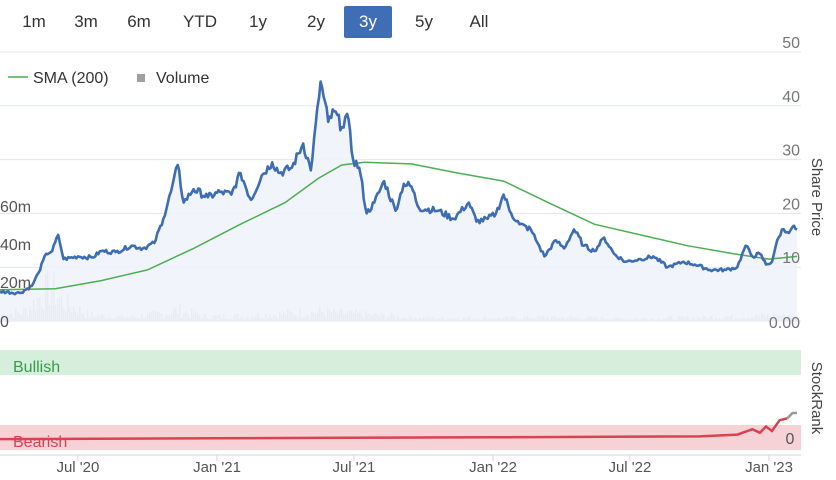  Describe the element at coordinates (36, 367) in the screenshot. I see `bullish-label: Bullish` at that location.